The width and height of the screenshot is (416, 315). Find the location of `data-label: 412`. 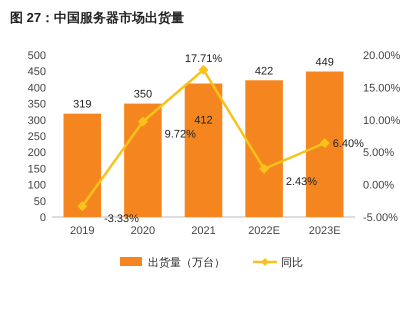

data-label: 412 is located at coordinates (203, 120).